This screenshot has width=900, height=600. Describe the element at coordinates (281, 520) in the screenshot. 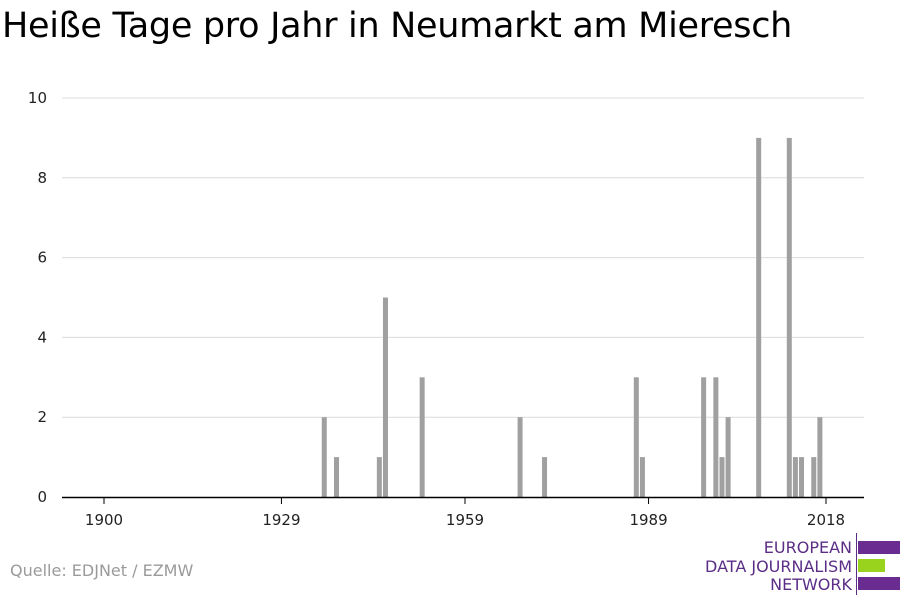

I see `x-tick-label-1929: 1929` at that location.